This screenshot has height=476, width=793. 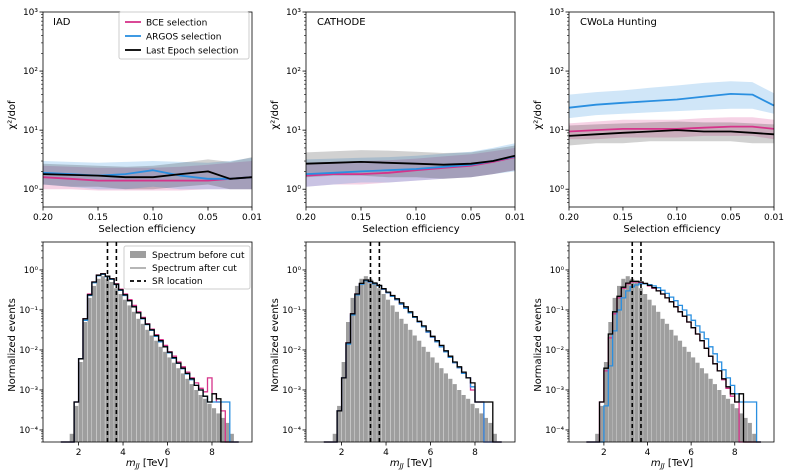 I want to click on x-axis-label-top-middle: Selection efficiency, so click(x=410, y=229).